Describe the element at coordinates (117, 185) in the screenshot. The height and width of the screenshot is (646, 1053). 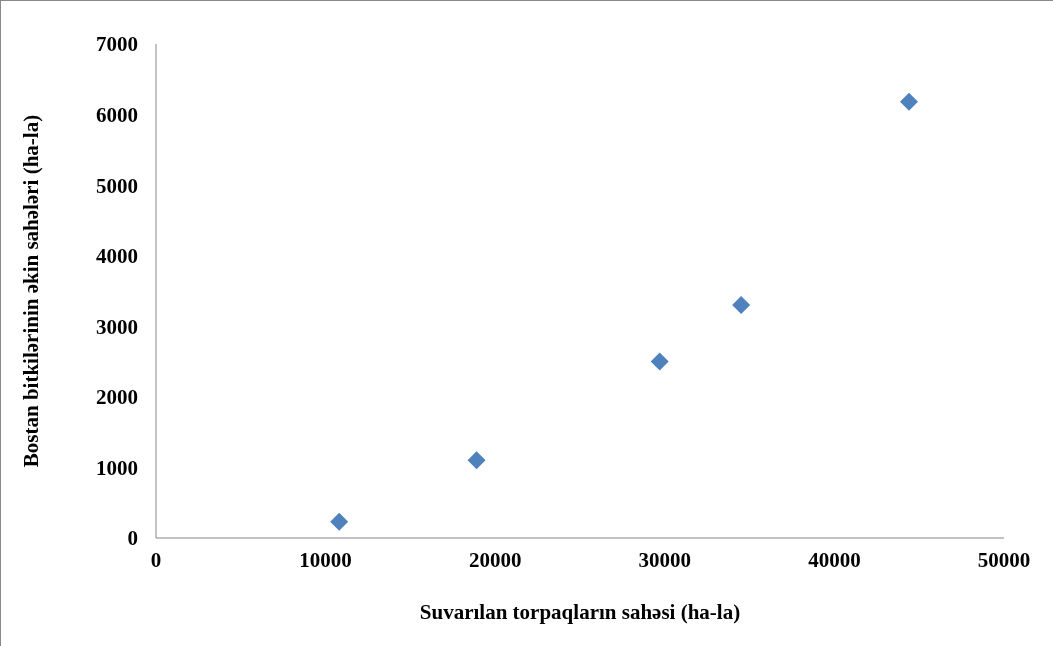
I see `y-tick-label: 5000` at that location.